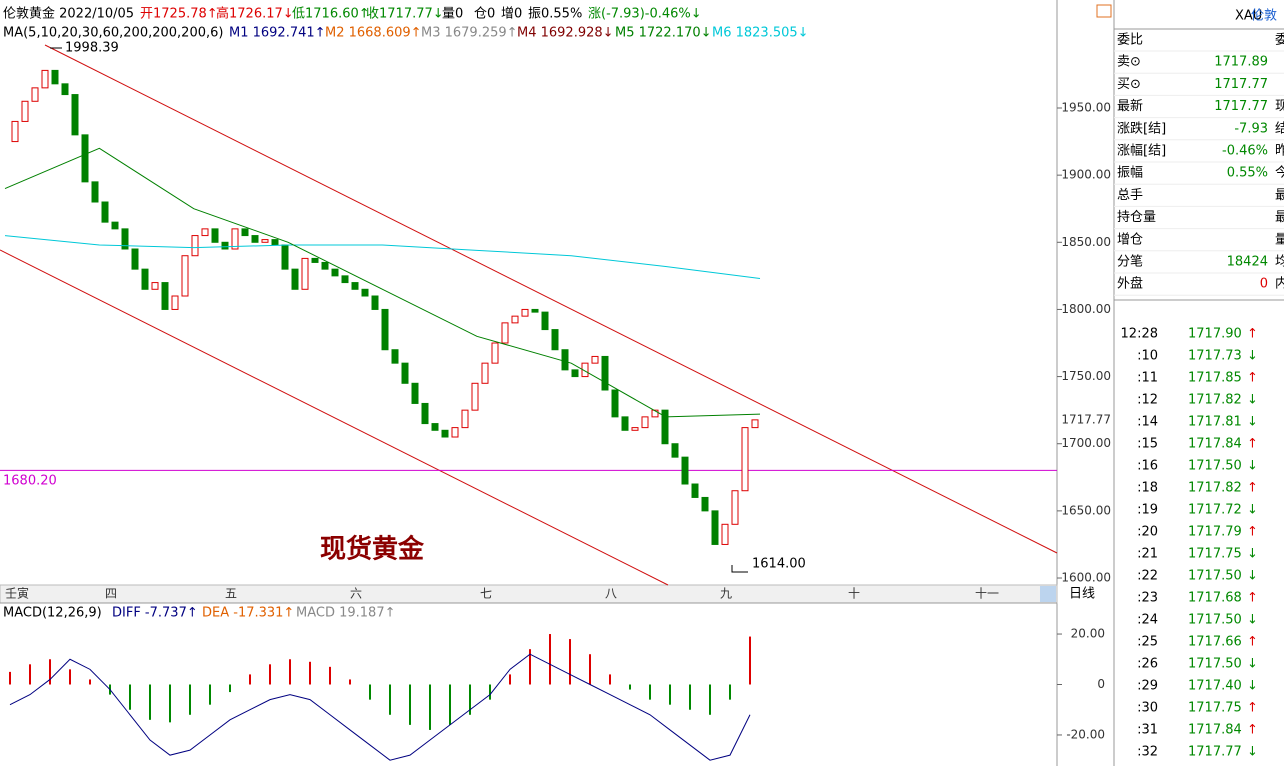  What do you see at coordinates (1147, 400) in the screenshot?
I see `tick-time: :12` at bounding box center [1147, 400].